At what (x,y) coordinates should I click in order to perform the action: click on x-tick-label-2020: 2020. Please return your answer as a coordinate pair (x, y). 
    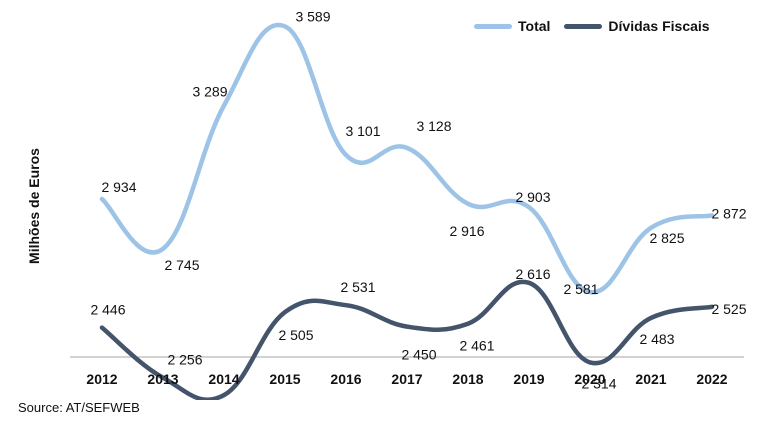
    Looking at the image, I should click on (589, 379).